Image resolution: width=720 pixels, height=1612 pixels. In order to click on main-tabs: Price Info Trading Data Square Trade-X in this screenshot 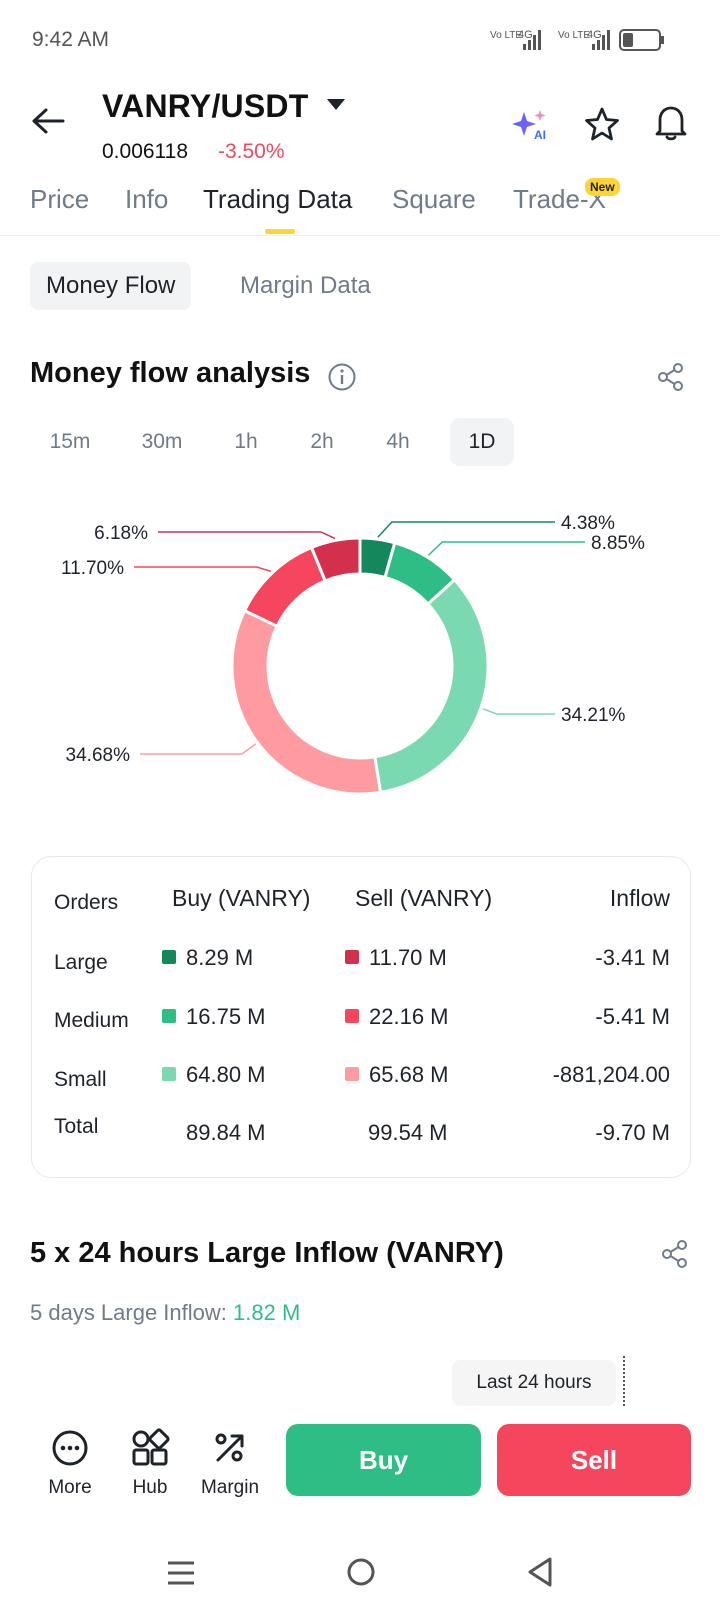, I will do `click(360, 208)`.